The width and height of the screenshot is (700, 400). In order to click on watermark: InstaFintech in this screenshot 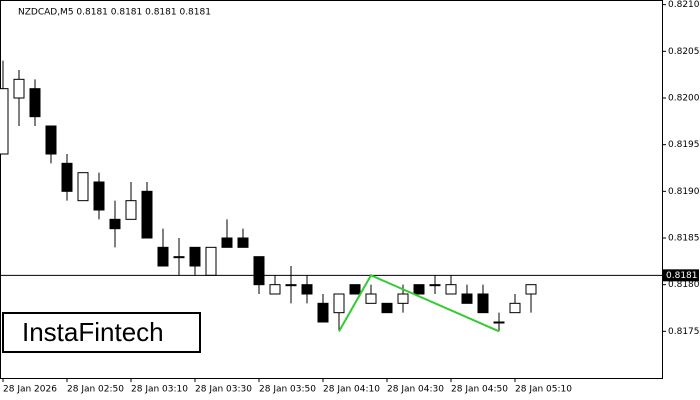, I will do `click(93, 332)`.